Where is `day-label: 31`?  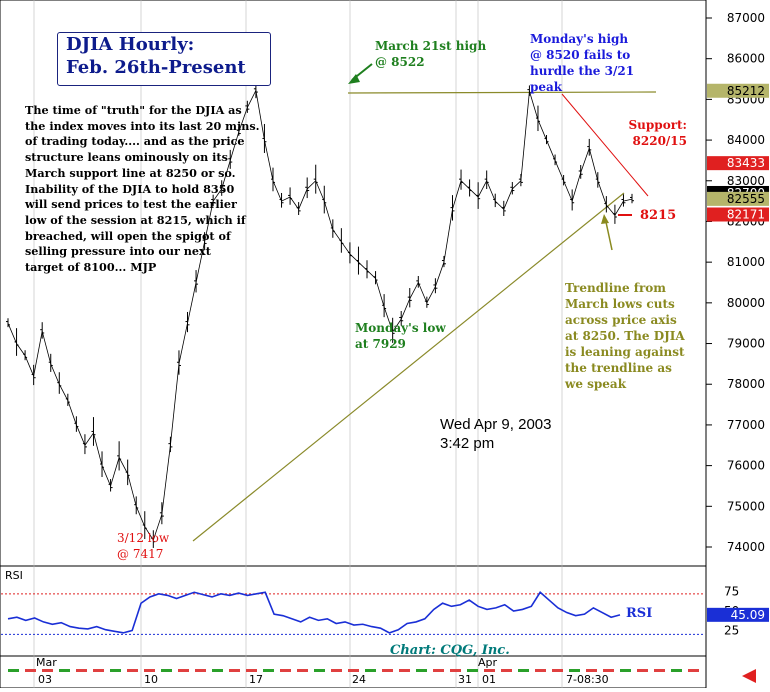 day-label: 31 is located at coordinates (465, 679).